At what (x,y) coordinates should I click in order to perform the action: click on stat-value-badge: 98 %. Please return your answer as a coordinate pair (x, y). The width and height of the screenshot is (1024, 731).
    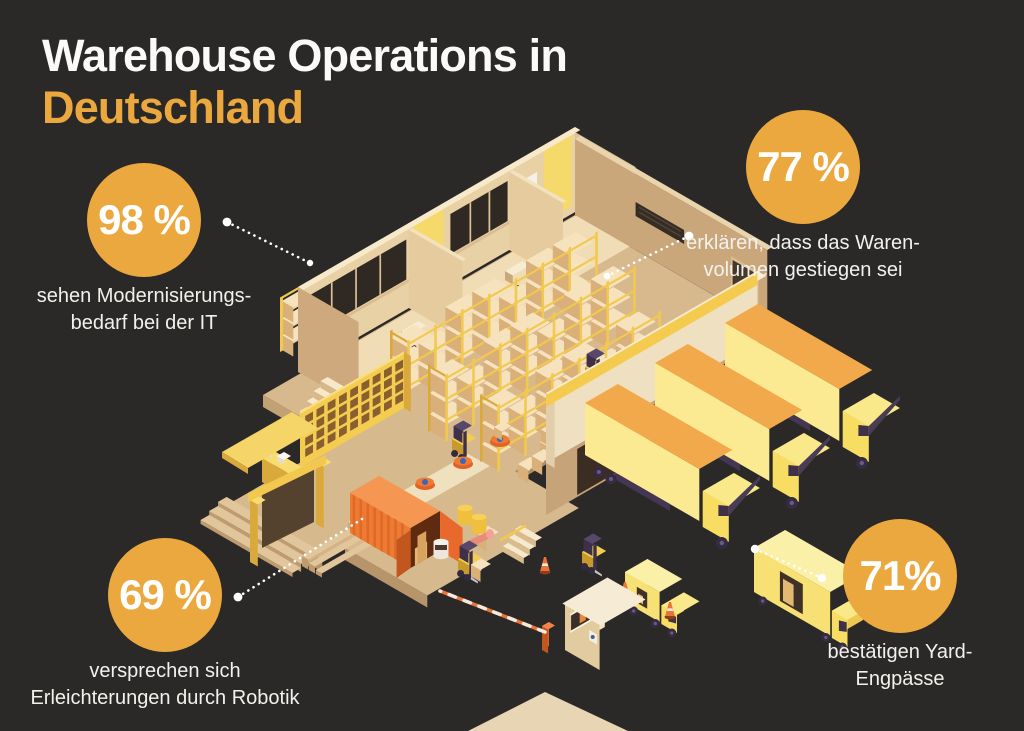
    Looking at the image, I should click on (144, 220).